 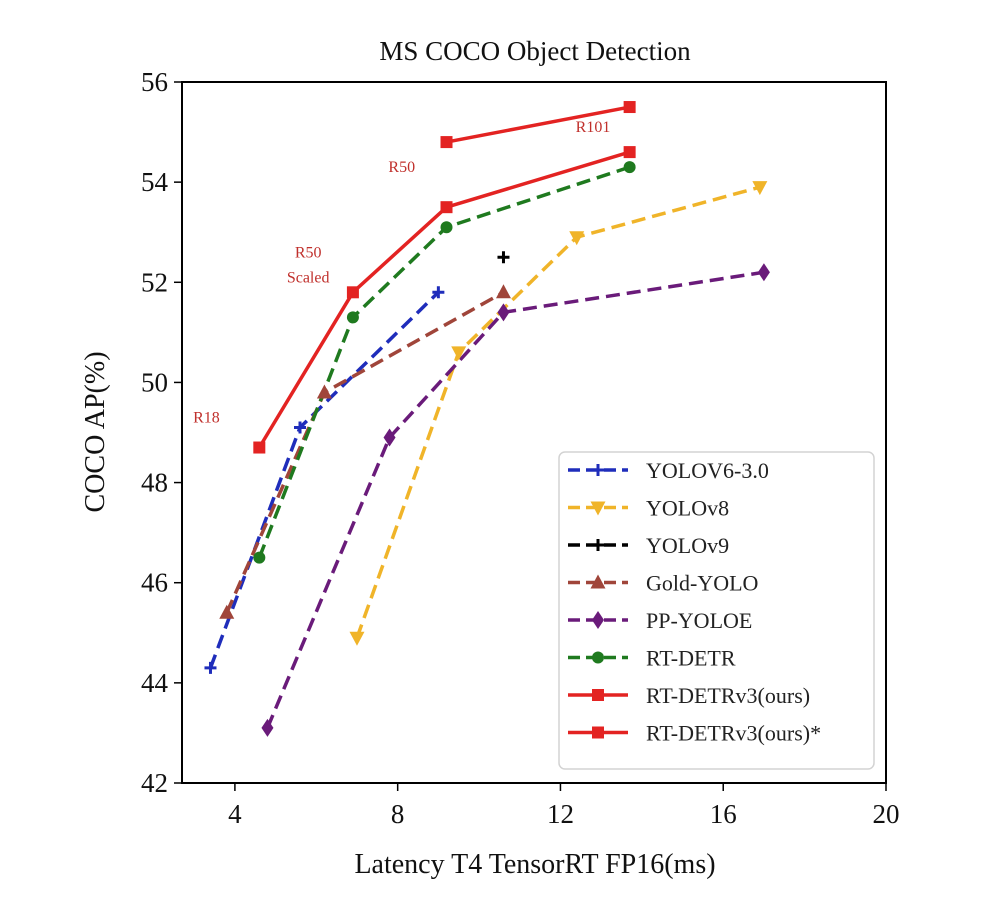 I want to click on legend-box, so click(x=716, y=610).